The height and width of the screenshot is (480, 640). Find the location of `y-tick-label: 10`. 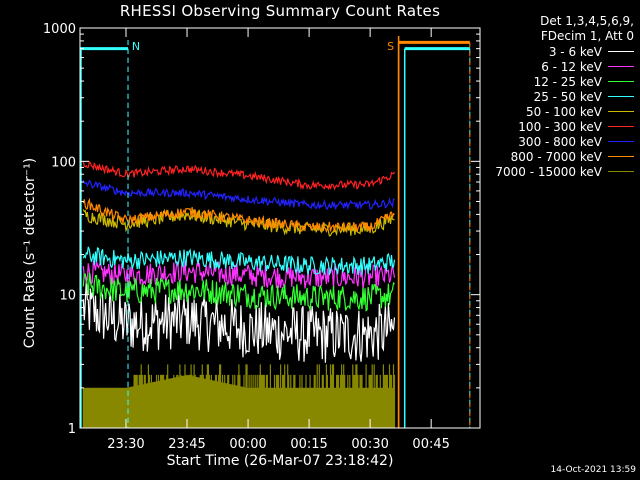

y-tick-label: 10 is located at coordinates (67, 296).